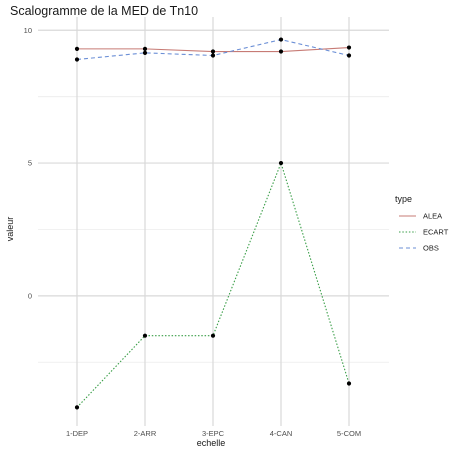 The width and height of the screenshot is (454, 456). What do you see at coordinates (145, 433) in the screenshot?
I see `x-tick-label: 2-ARR` at bounding box center [145, 433].